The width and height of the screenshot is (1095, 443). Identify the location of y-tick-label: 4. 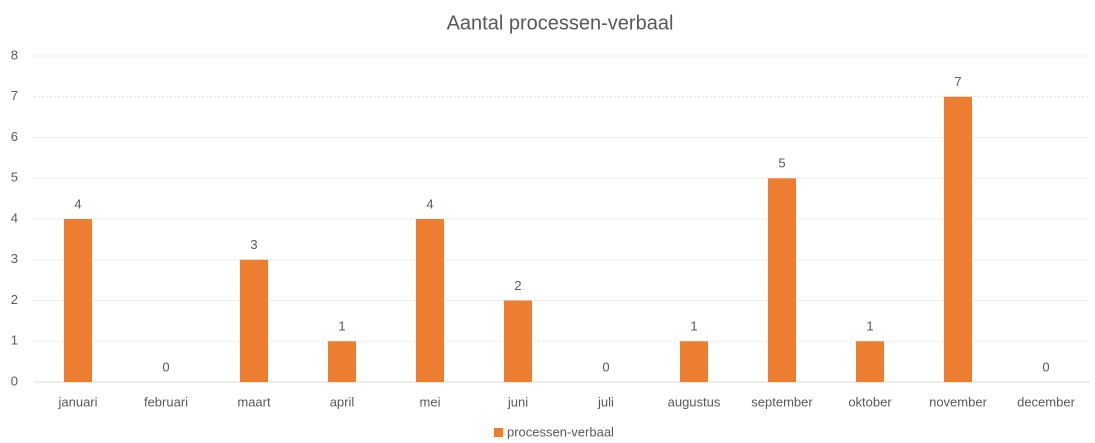
(14, 217).